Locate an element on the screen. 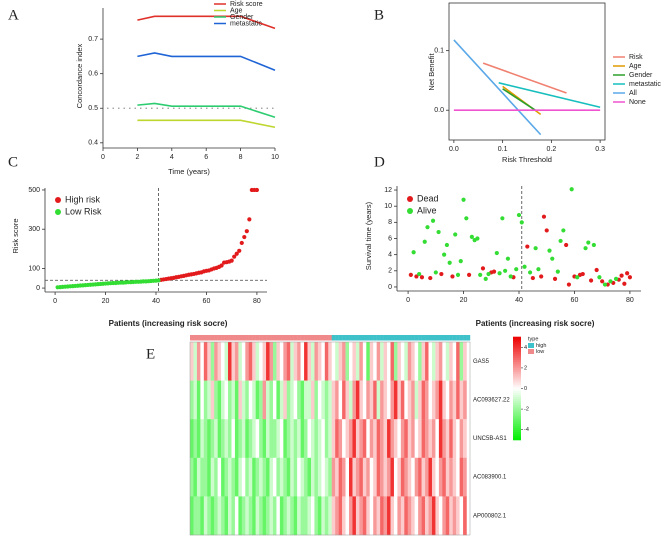 Image resolution: width=671 pixels, height=536 pixels. x-tick-label: 6 is located at coordinates (206, 157).